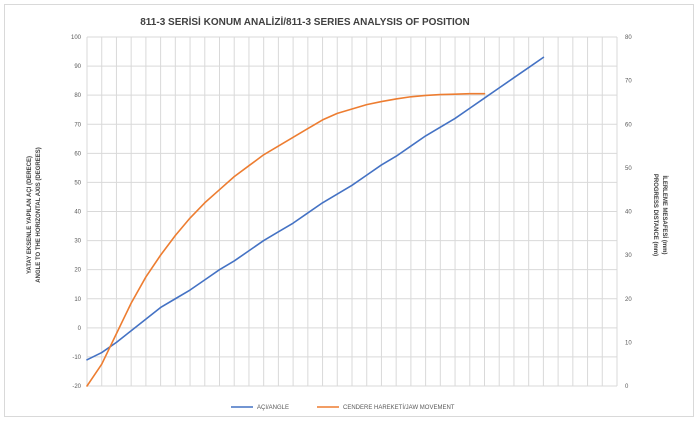 The height and width of the screenshot is (422, 699). Describe the element at coordinates (273, 408) in the screenshot. I see `legend-label-angle: AÇI/ANGLE` at that location.